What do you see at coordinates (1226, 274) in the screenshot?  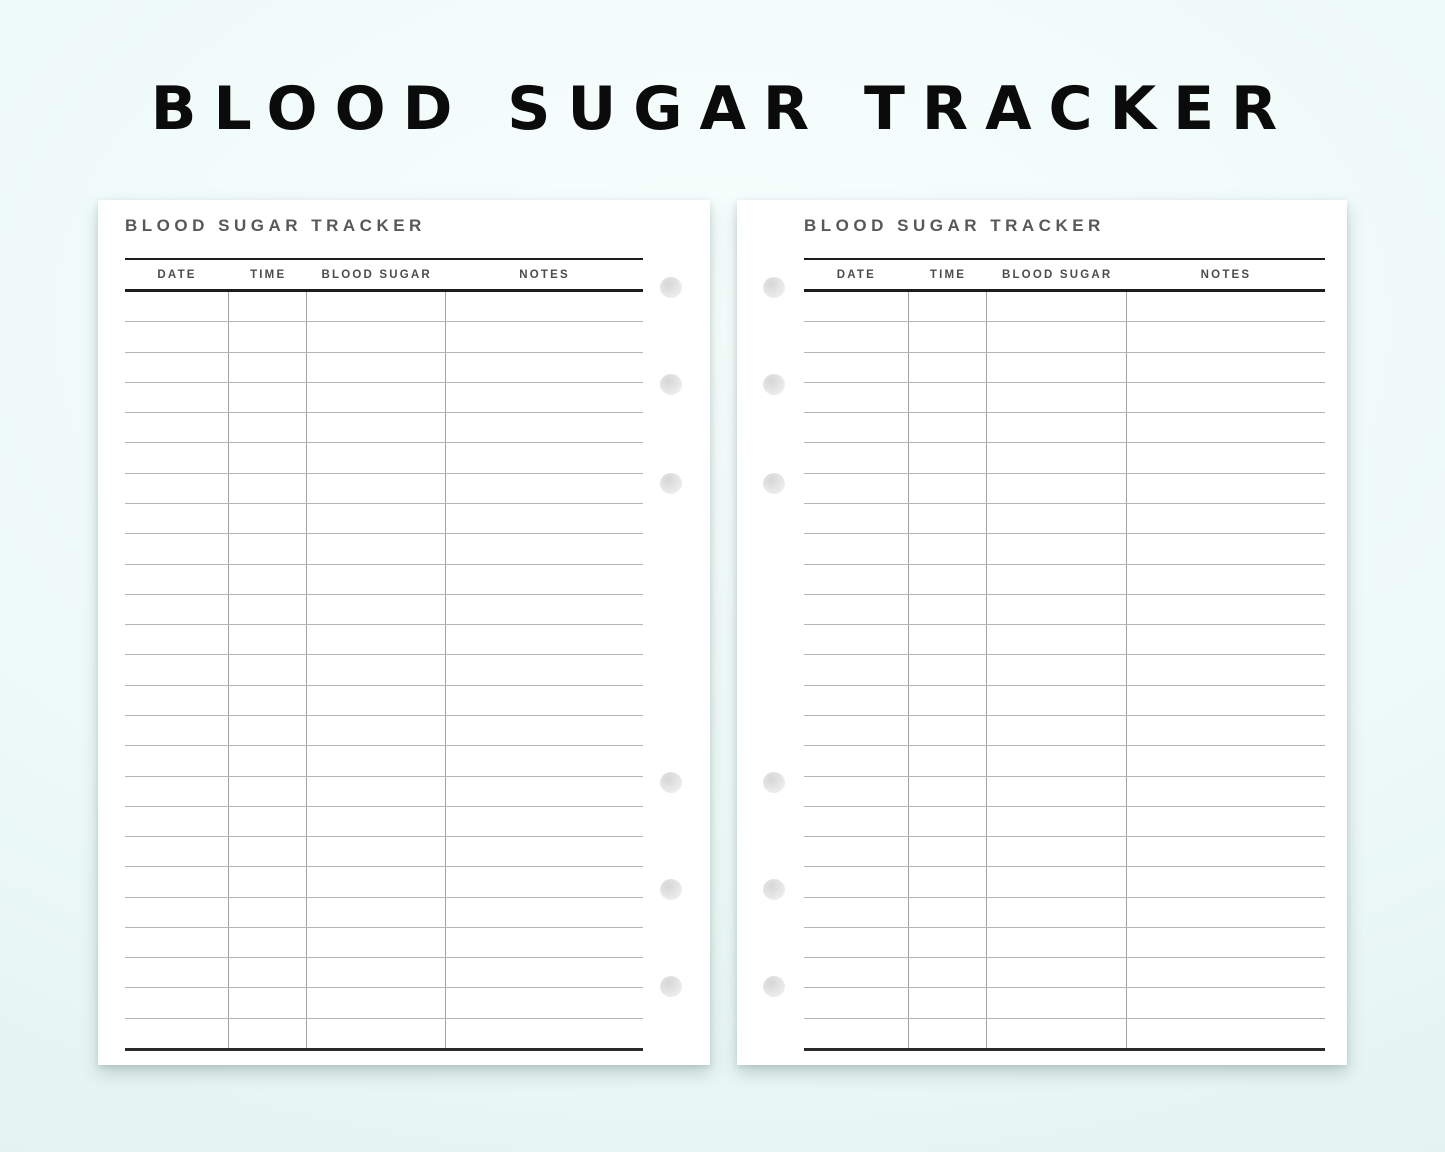 I see `column-header-notes: NOTES` at bounding box center [1226, 274].